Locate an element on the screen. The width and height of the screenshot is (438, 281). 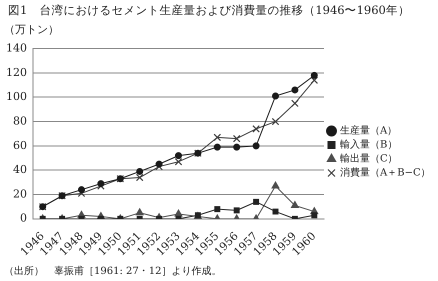
y-tick-label: 40 is located at coordinates (19, 169).